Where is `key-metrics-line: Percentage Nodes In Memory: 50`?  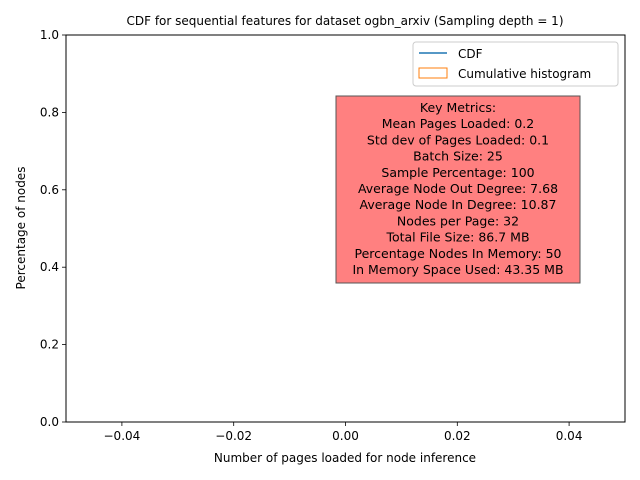 key-metrics-line: Percentage Nodes In Memory: 50 is located at coordinates (457, 253).